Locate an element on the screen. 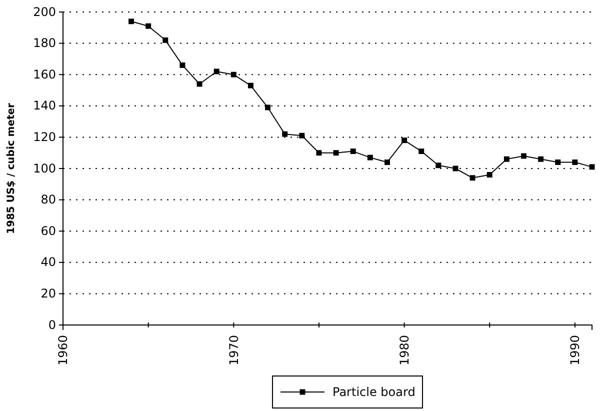 The image size is (600, 411). x-tick-label: 1980 is located at coordinates (404, 350).